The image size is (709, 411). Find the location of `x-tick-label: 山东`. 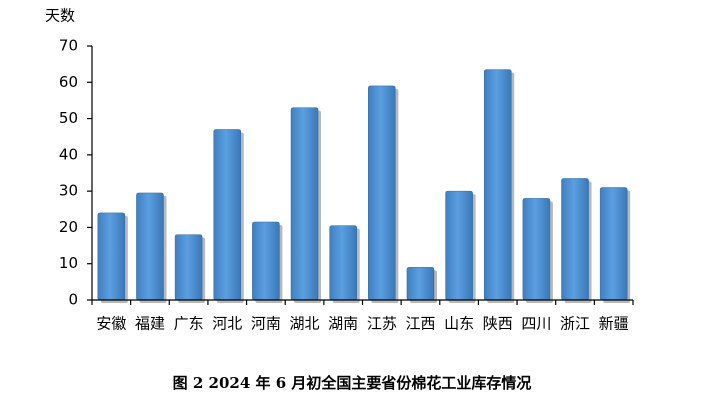

x-tick-label: 山东 is located at coordinates (459, 324).